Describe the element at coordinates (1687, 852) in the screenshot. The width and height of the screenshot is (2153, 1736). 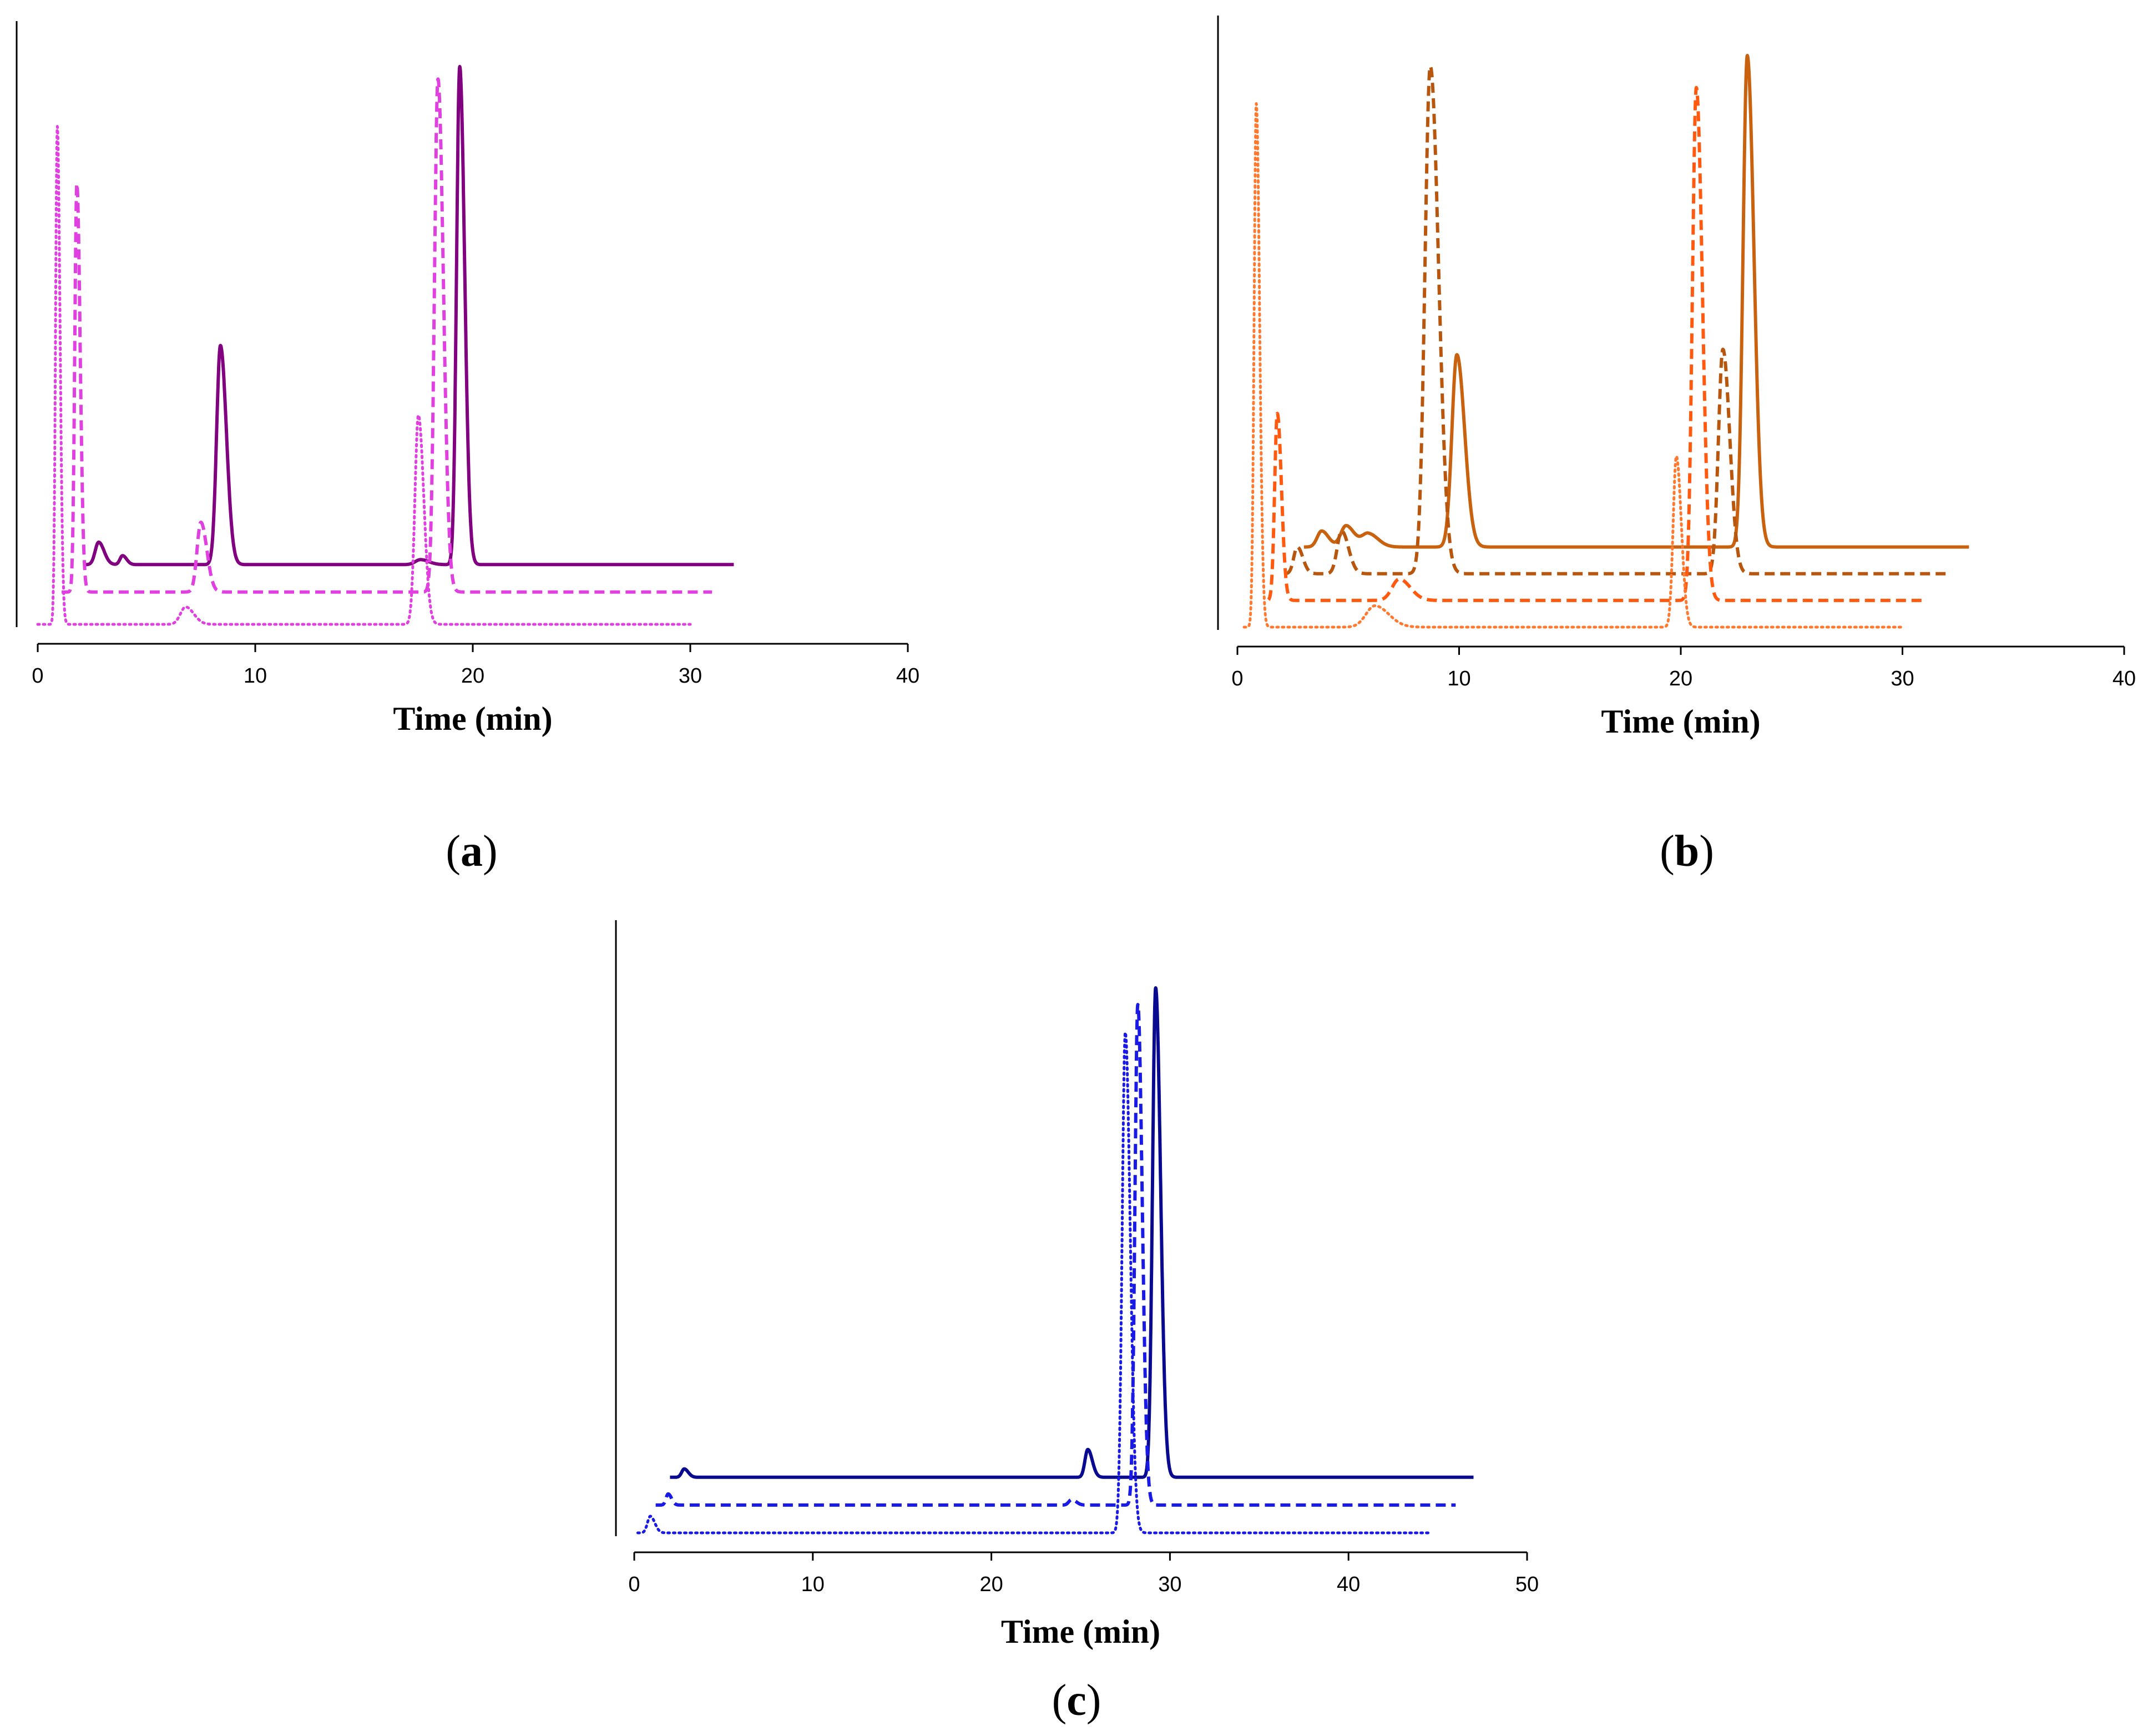
I see `panel-b-label: (b)` at that location.